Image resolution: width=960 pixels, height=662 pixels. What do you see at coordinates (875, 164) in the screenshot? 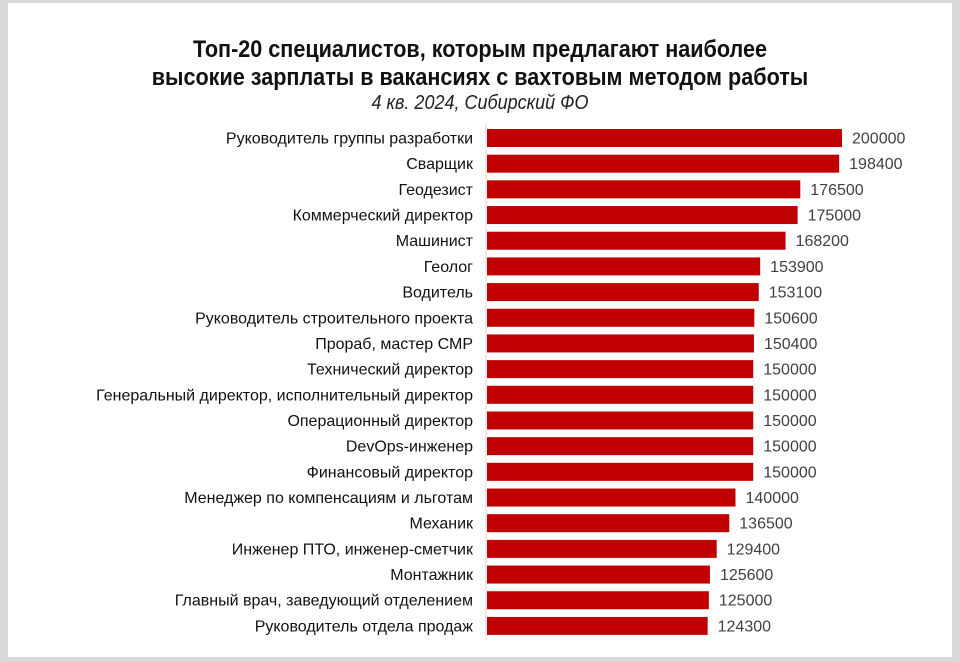
I see `value-label: 198400` at bounding box center [875, 164].